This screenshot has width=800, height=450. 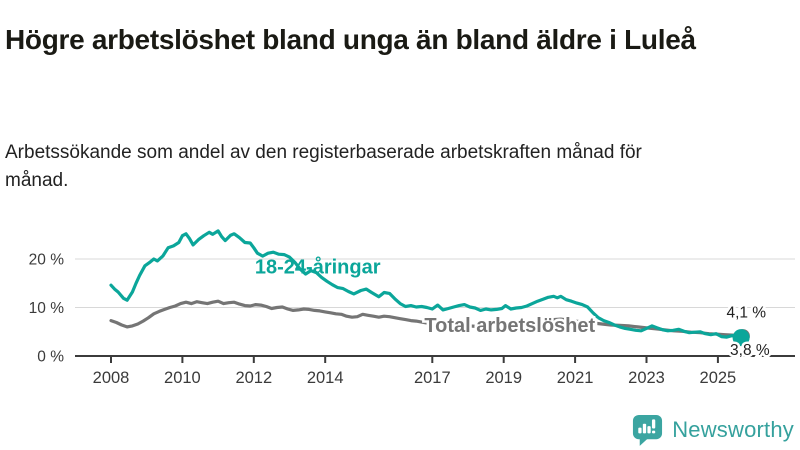 I want to click on x-tick-label: 2010, so click(x=182, y=378).